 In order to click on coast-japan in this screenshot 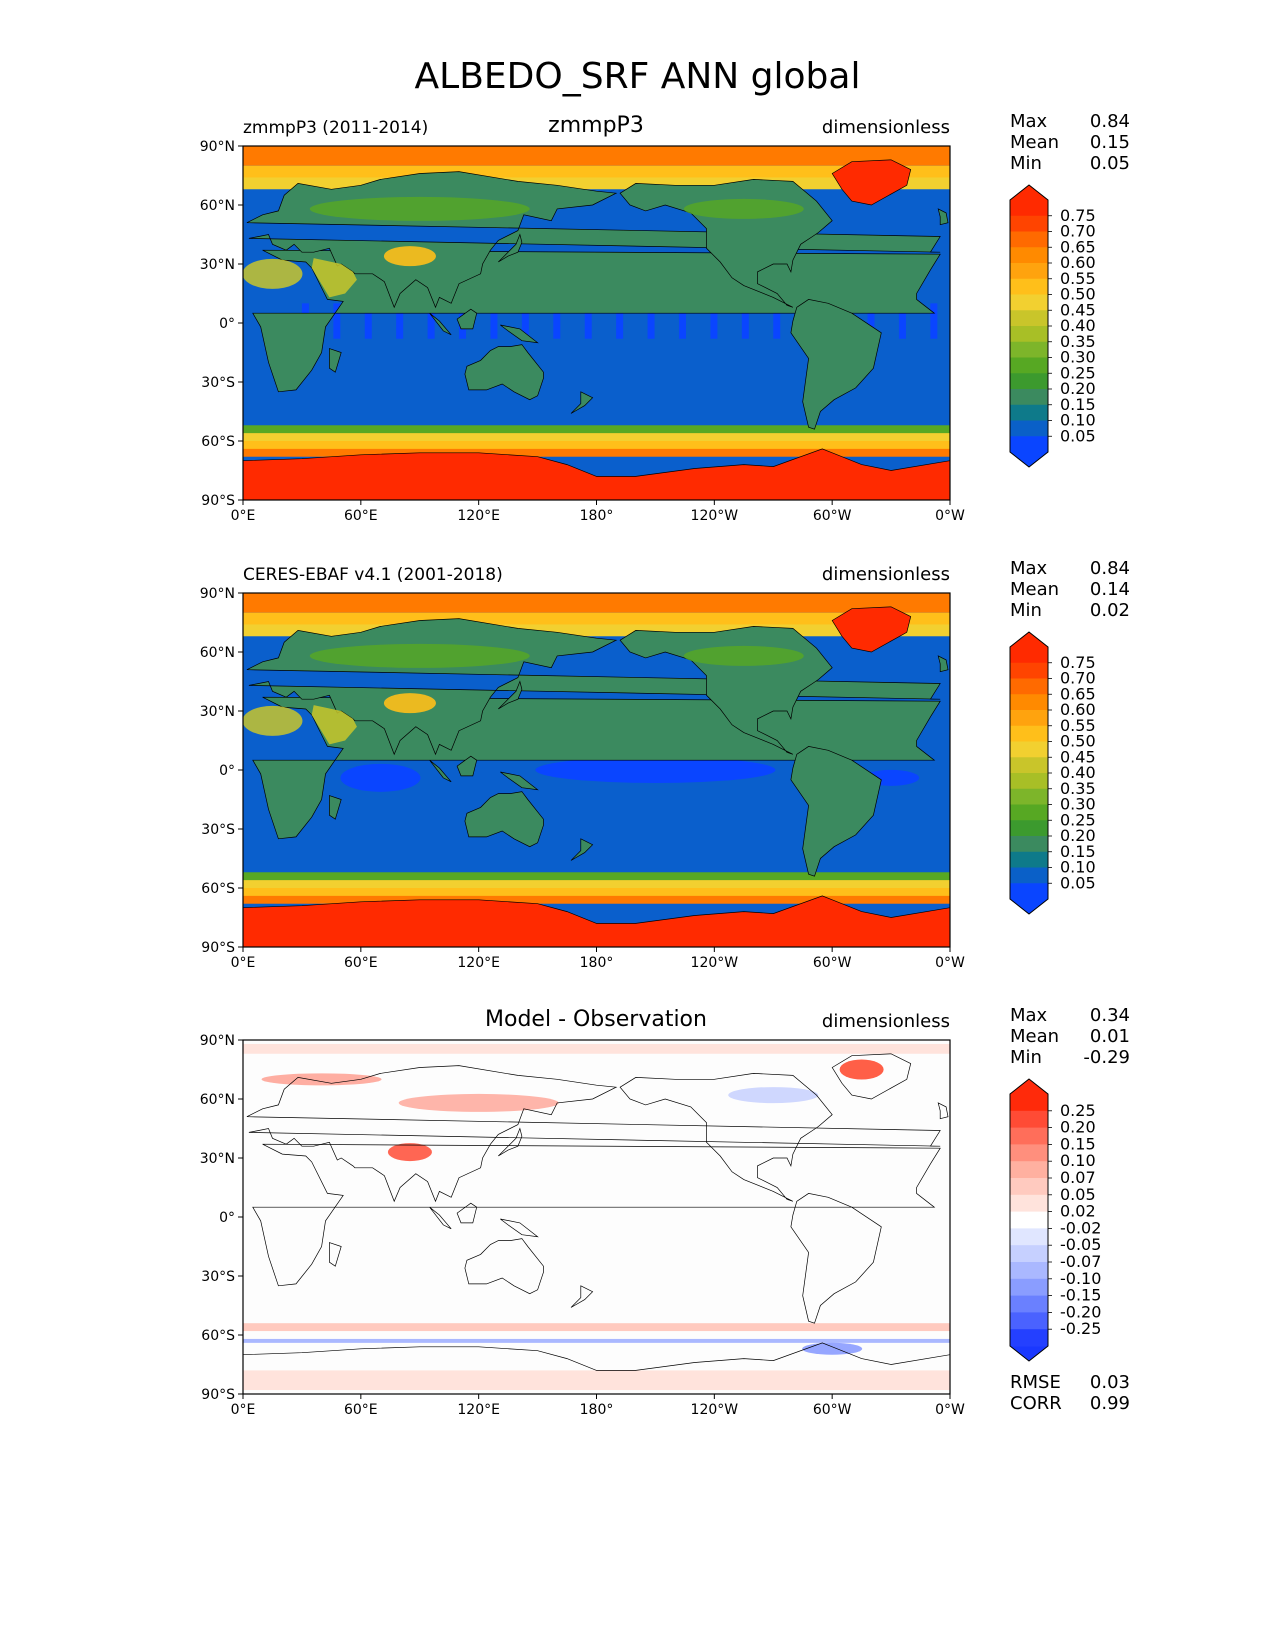, I will do `click(510, 1142)`.